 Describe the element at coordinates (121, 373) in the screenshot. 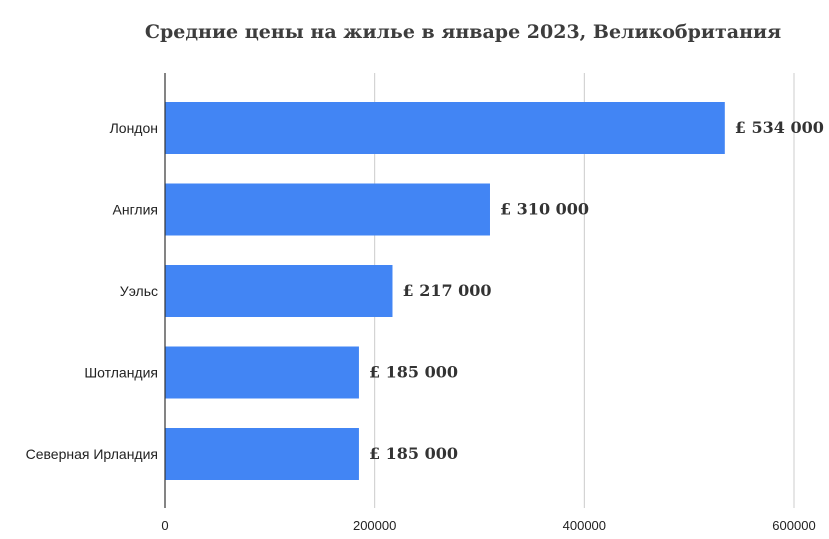

I see `category-label: Шотландия` at that location.